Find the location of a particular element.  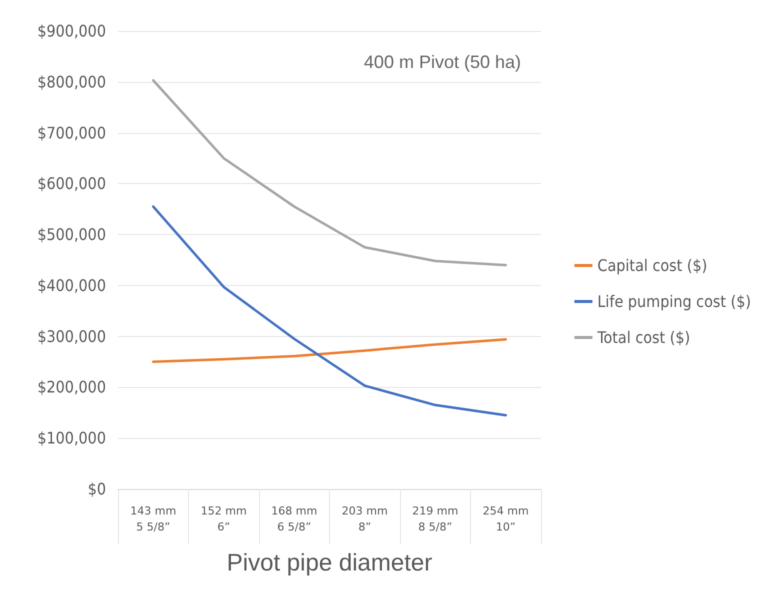

text: 400 m Pivot (50 ha) is located at coordinates (442, 62).